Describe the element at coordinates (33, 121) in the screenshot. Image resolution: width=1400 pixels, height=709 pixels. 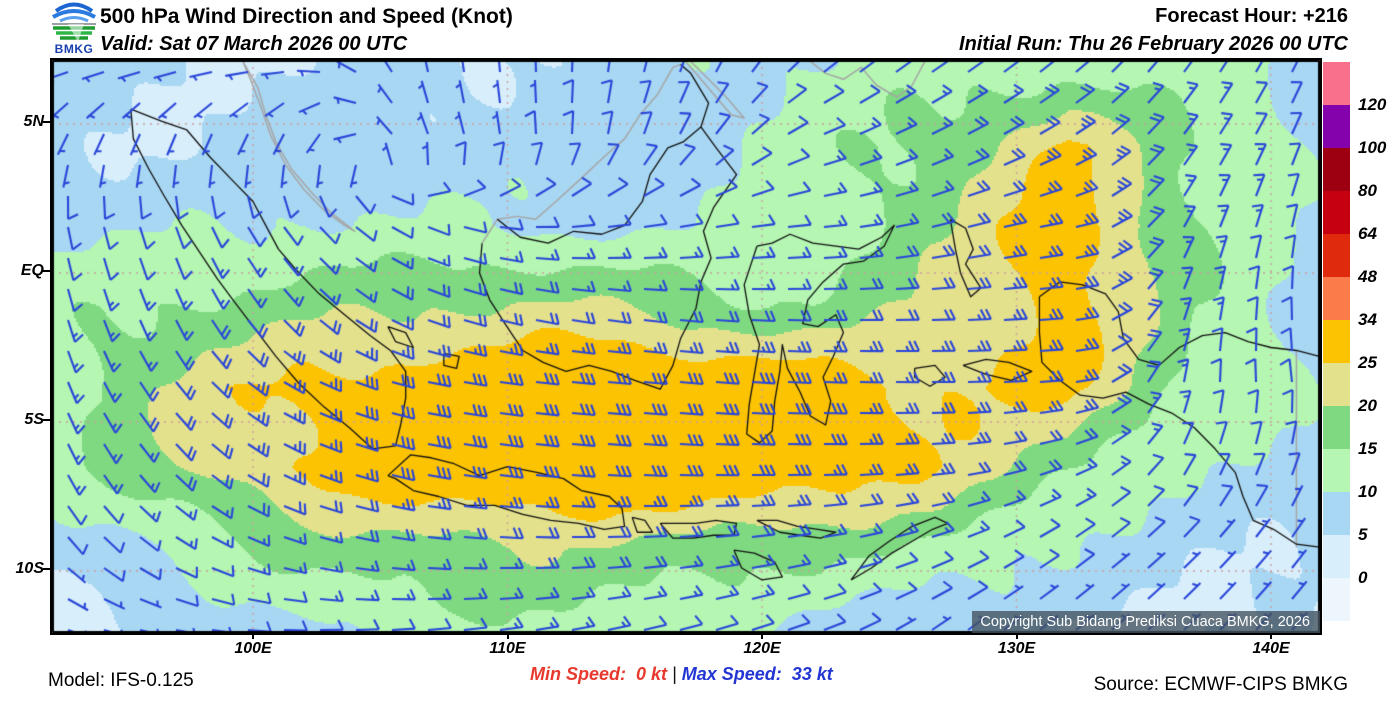
I see `lat-axis-label: 5N` at that location.